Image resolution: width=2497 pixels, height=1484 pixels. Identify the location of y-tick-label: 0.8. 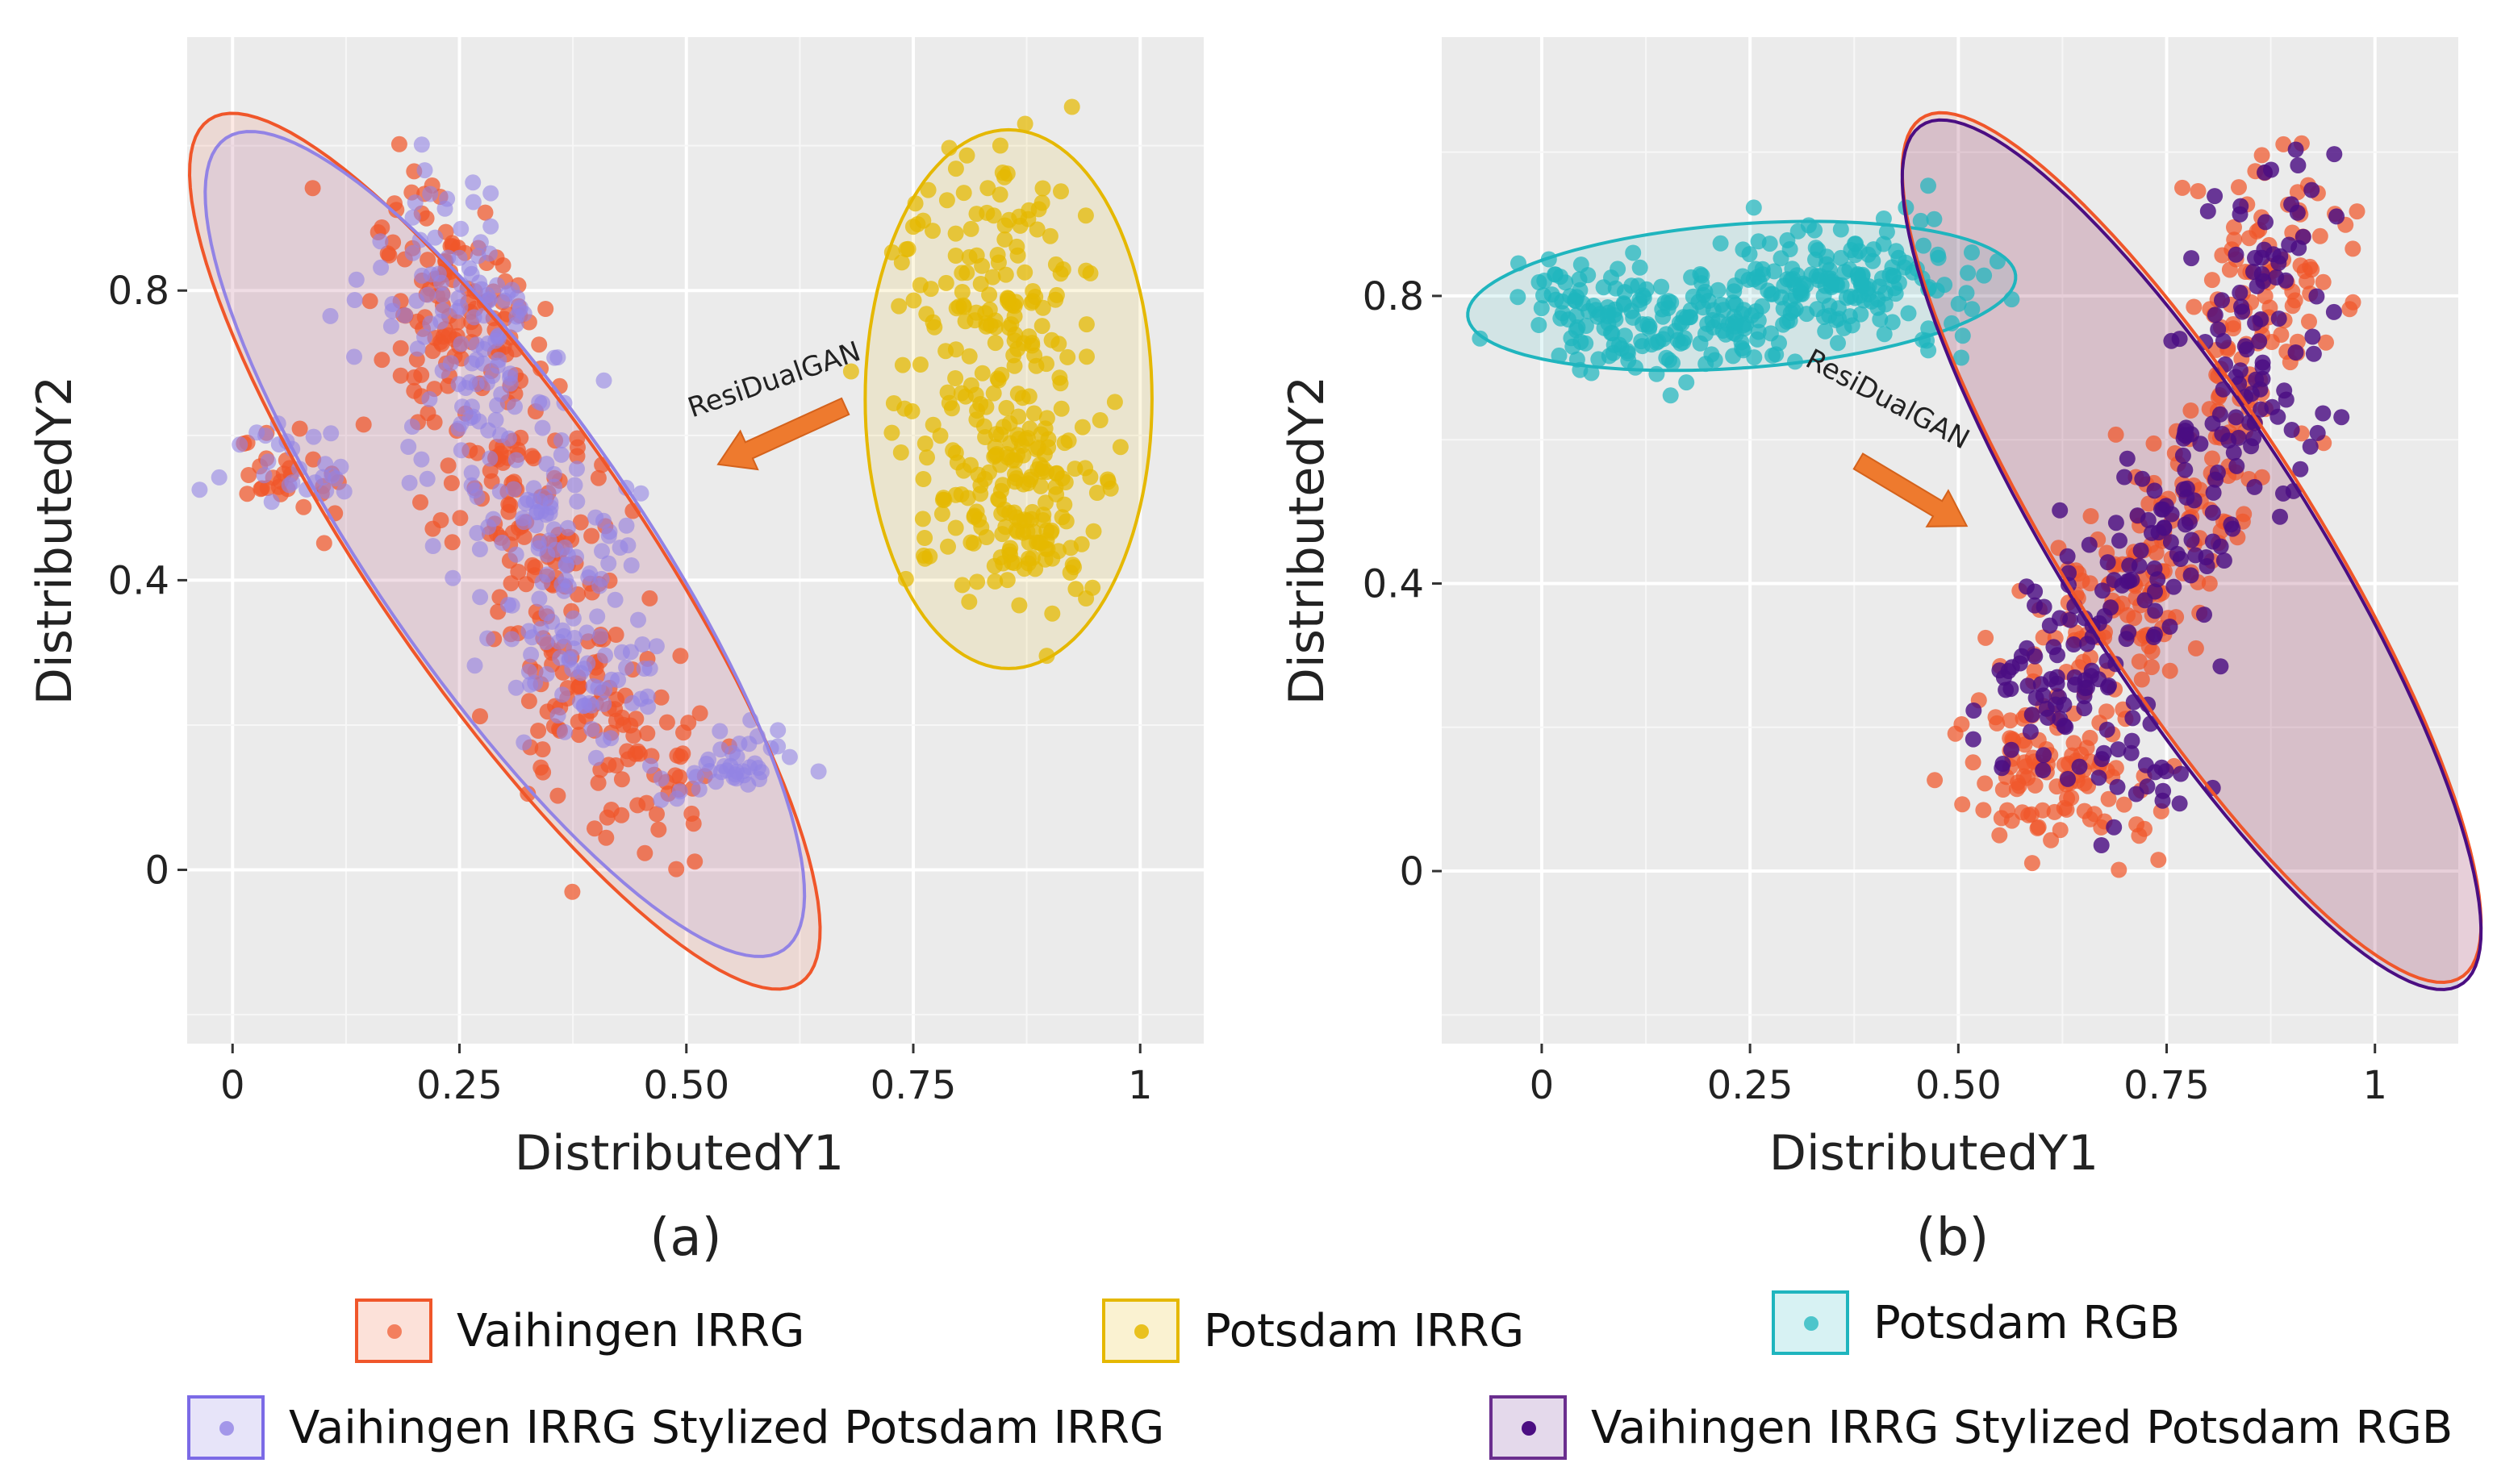
(1393, 296).